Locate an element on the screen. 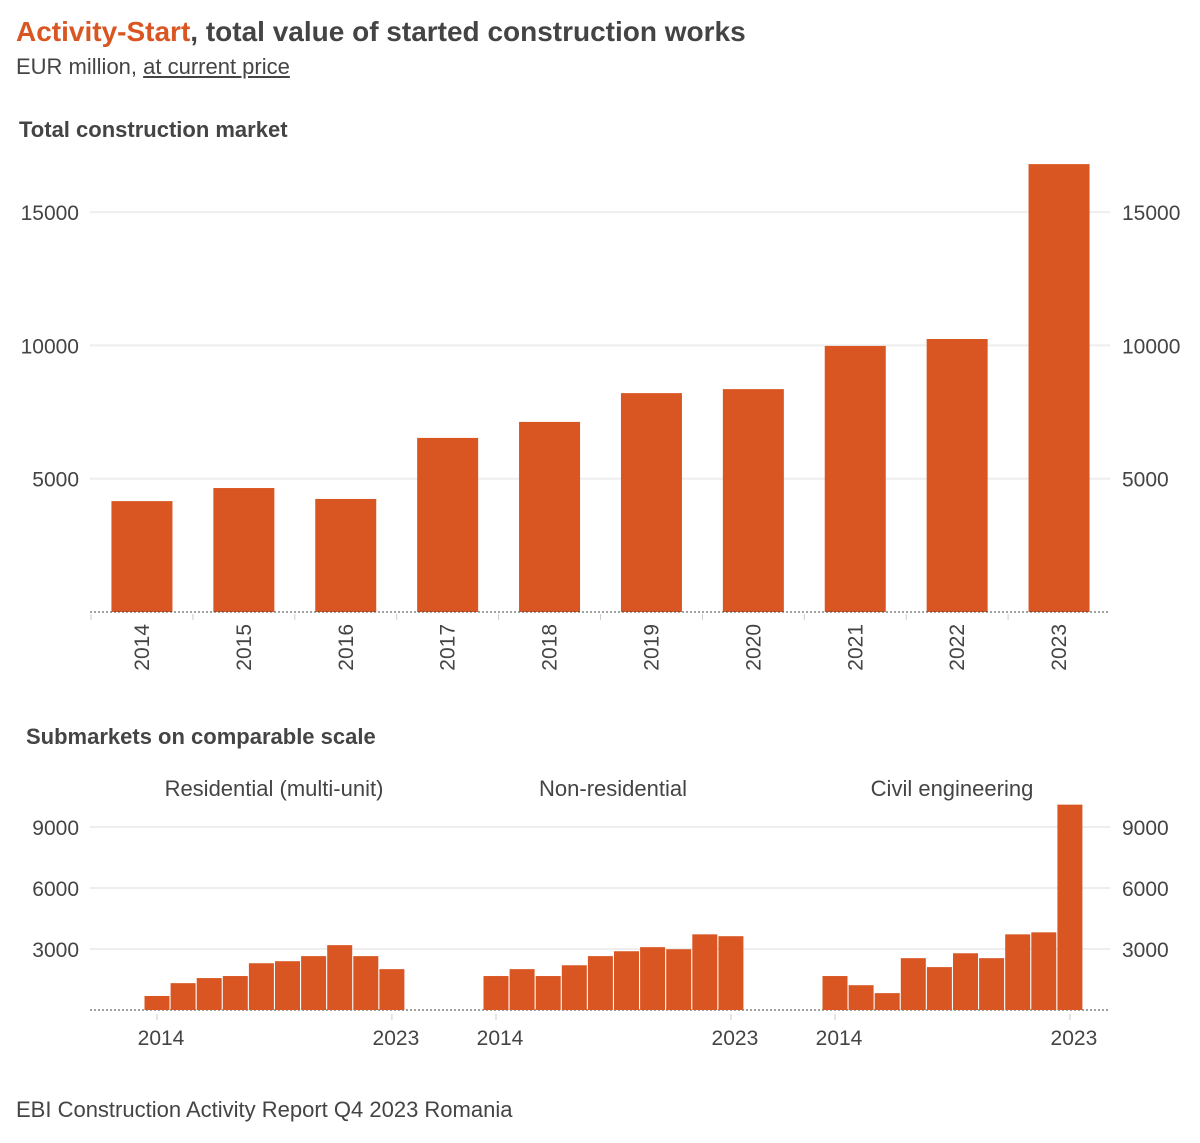  bar-civil-2019 is located at coordinates (965, 981).